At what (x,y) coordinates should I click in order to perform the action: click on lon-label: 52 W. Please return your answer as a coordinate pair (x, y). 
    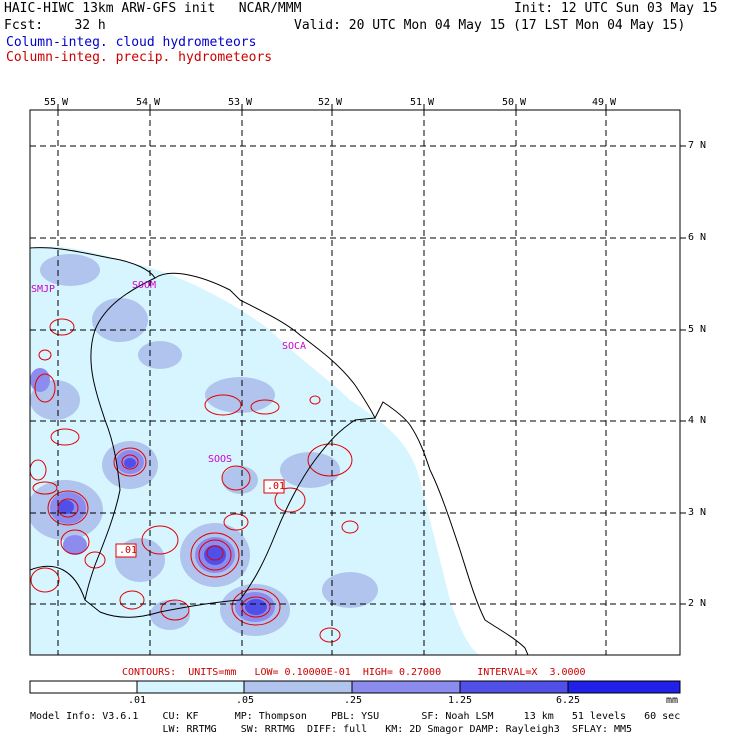
    Looking at the image, I should click on (330, 102).